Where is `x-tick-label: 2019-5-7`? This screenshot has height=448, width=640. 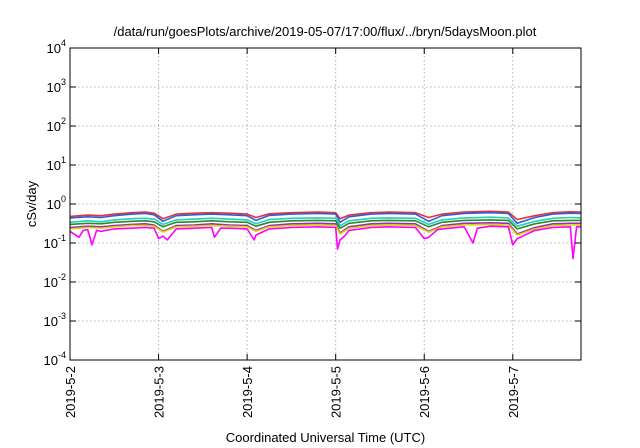
x-tick-label: 2019-5-7 is located at coordinates (513, 392).